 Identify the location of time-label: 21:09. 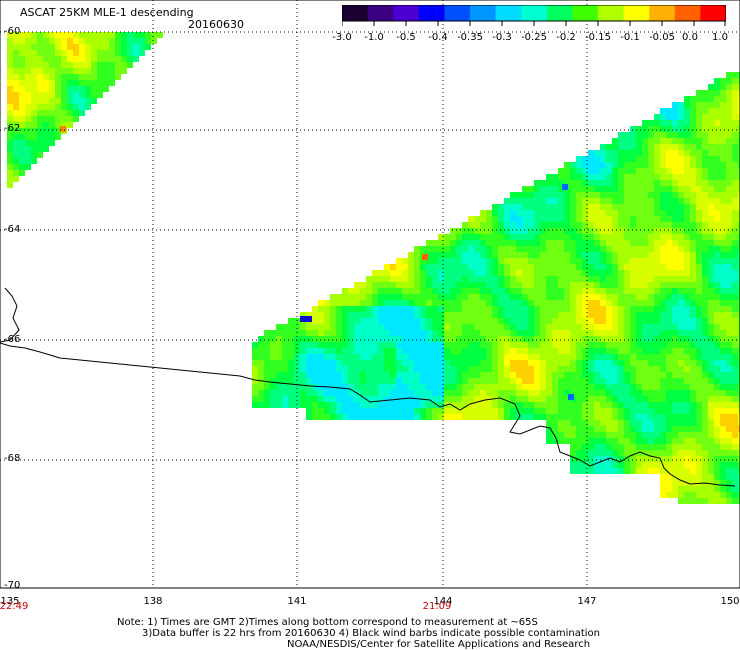
(437, 606).